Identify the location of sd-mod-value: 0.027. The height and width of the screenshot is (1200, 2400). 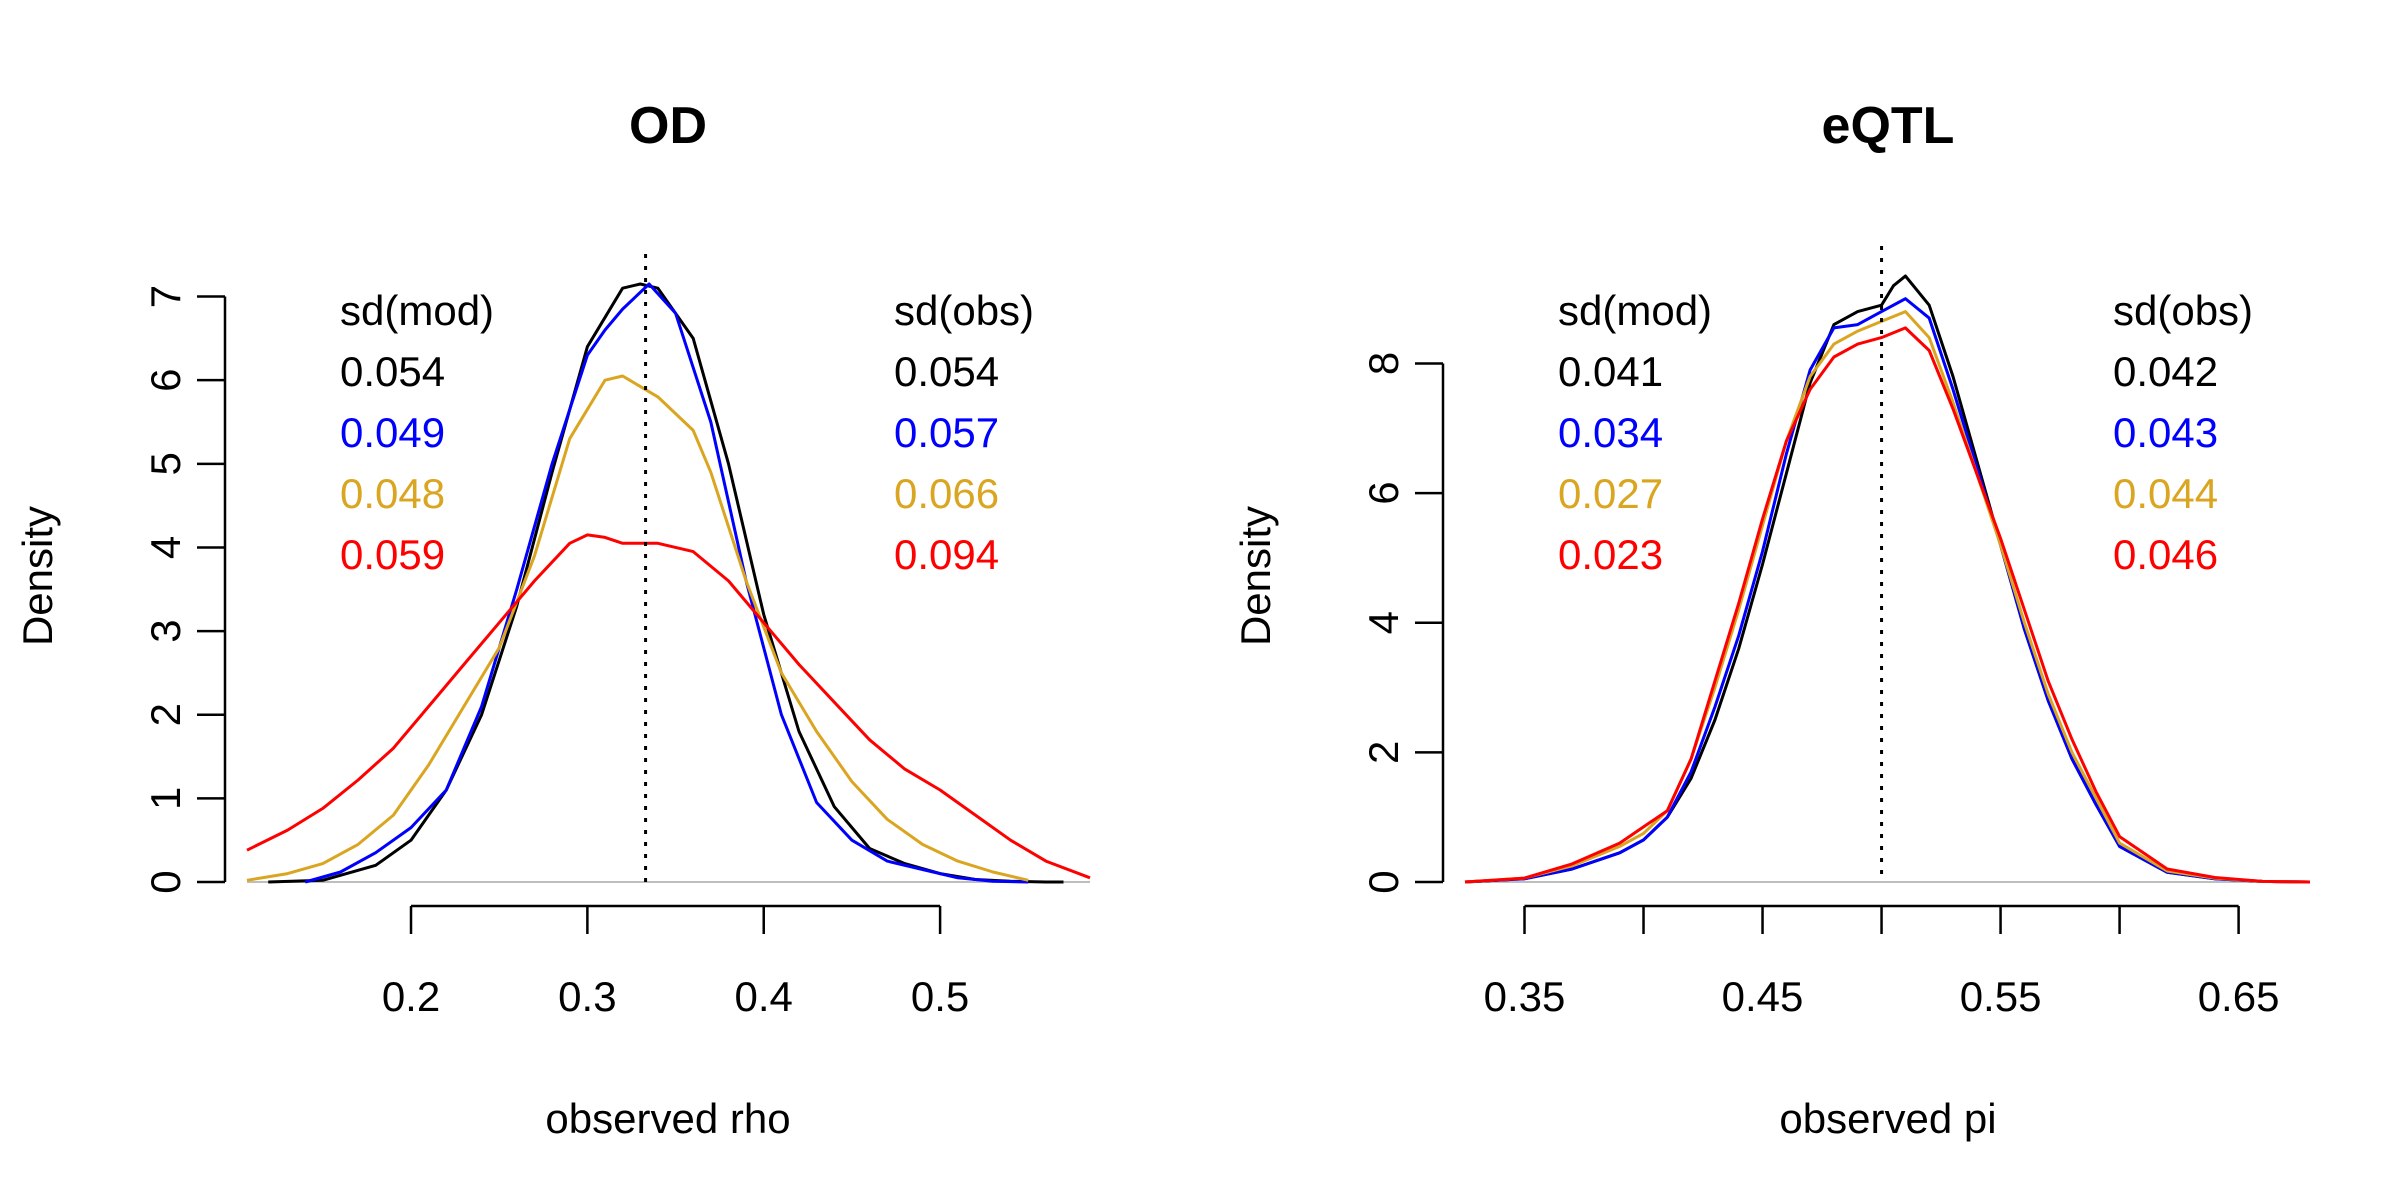
(1610, 493).